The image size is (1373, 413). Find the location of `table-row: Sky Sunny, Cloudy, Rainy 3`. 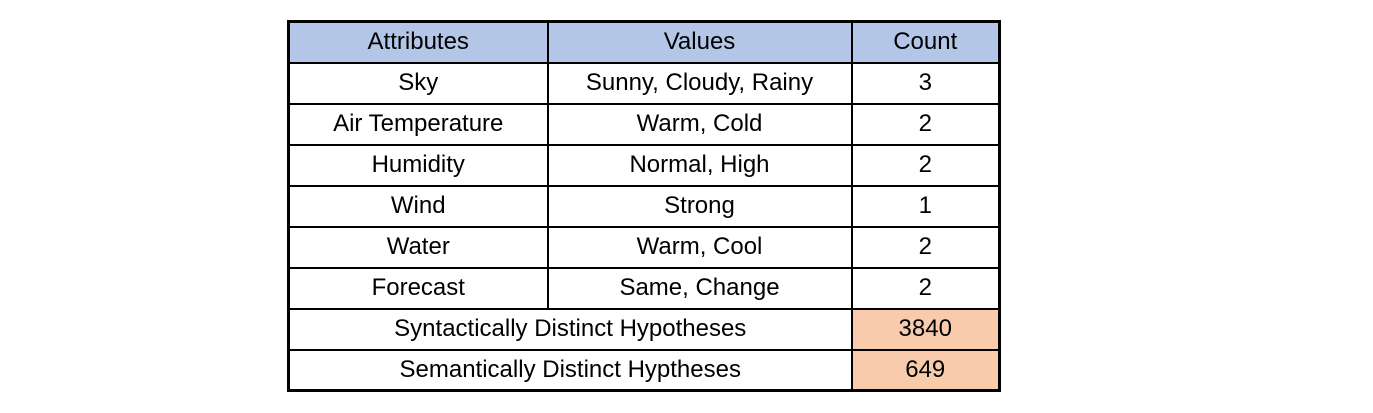

table-row: Sky Sunny, Cloudy, Rainy 3 is located at coordinates (644, 83).